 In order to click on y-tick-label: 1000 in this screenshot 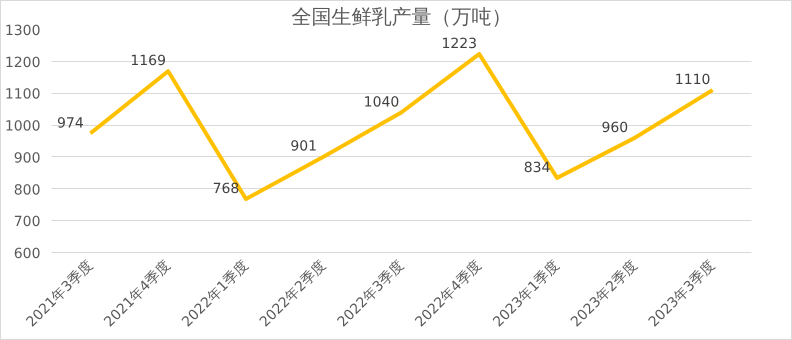, I will do `click(22, 126)`.